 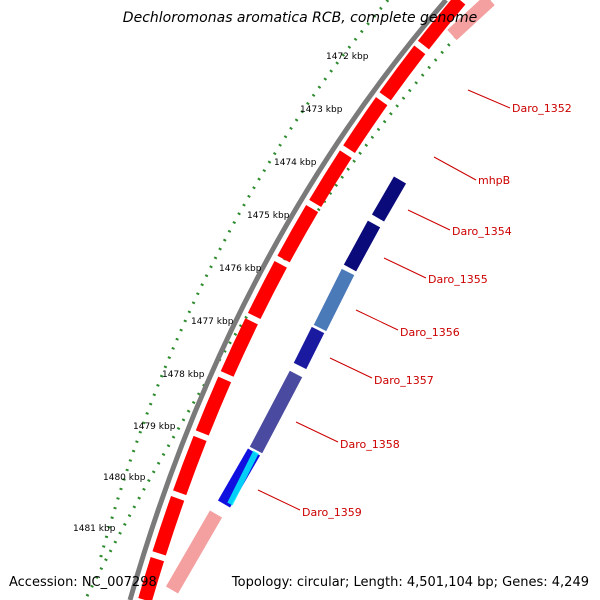 What do you see at coordinates (332, 512) in the screenshot?
I see `gene-label-daro-1359: Daro_1359` at bounding box center [332, 512].